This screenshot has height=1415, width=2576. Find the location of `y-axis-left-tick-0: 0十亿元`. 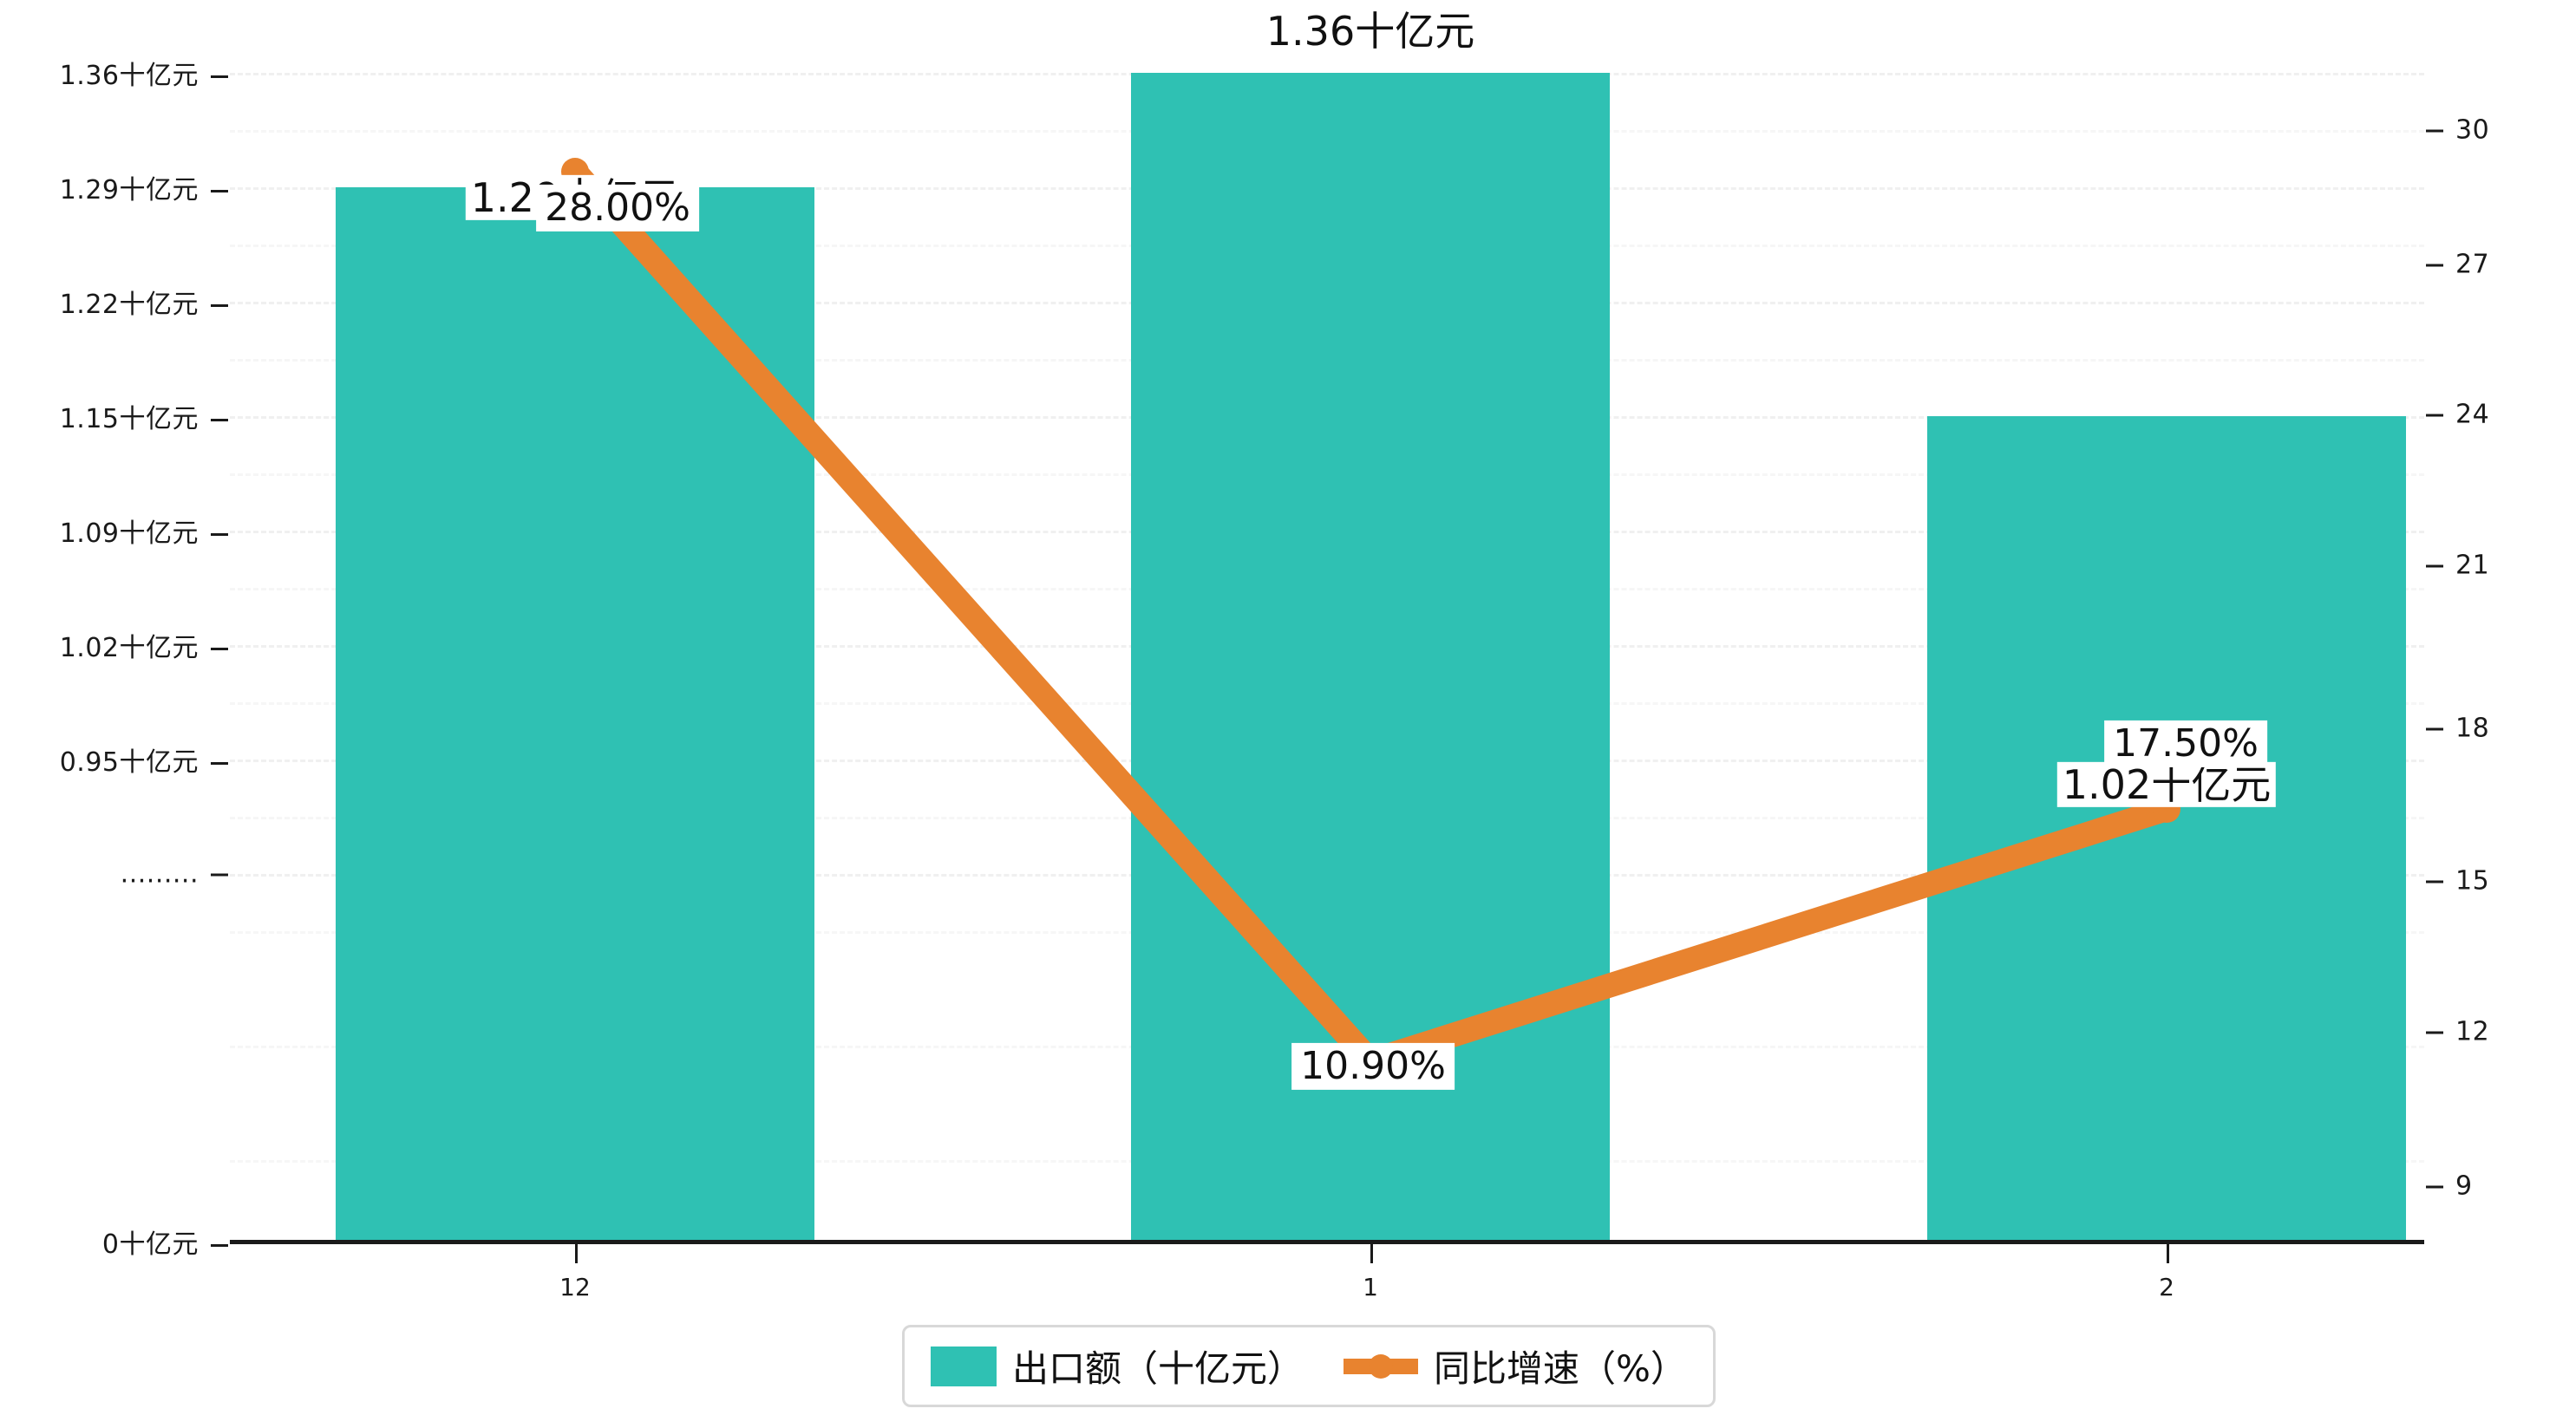

y-axis-left-tick-0: 0十亿元 is located at coordinates (165, 1242).